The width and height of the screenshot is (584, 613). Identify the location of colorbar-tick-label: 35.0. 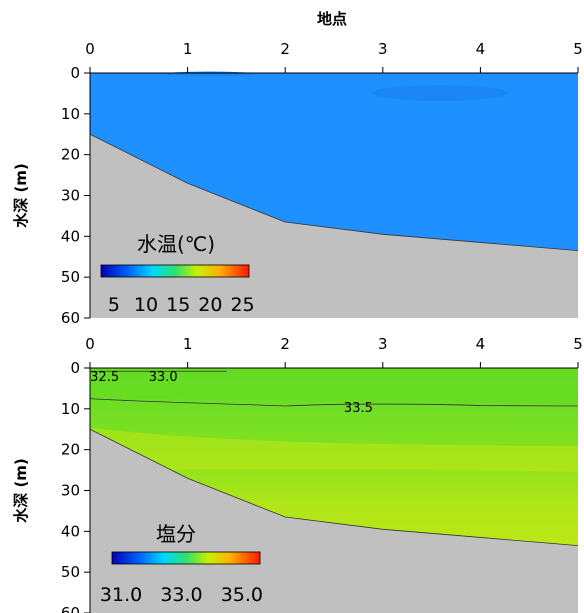
(242, 595).